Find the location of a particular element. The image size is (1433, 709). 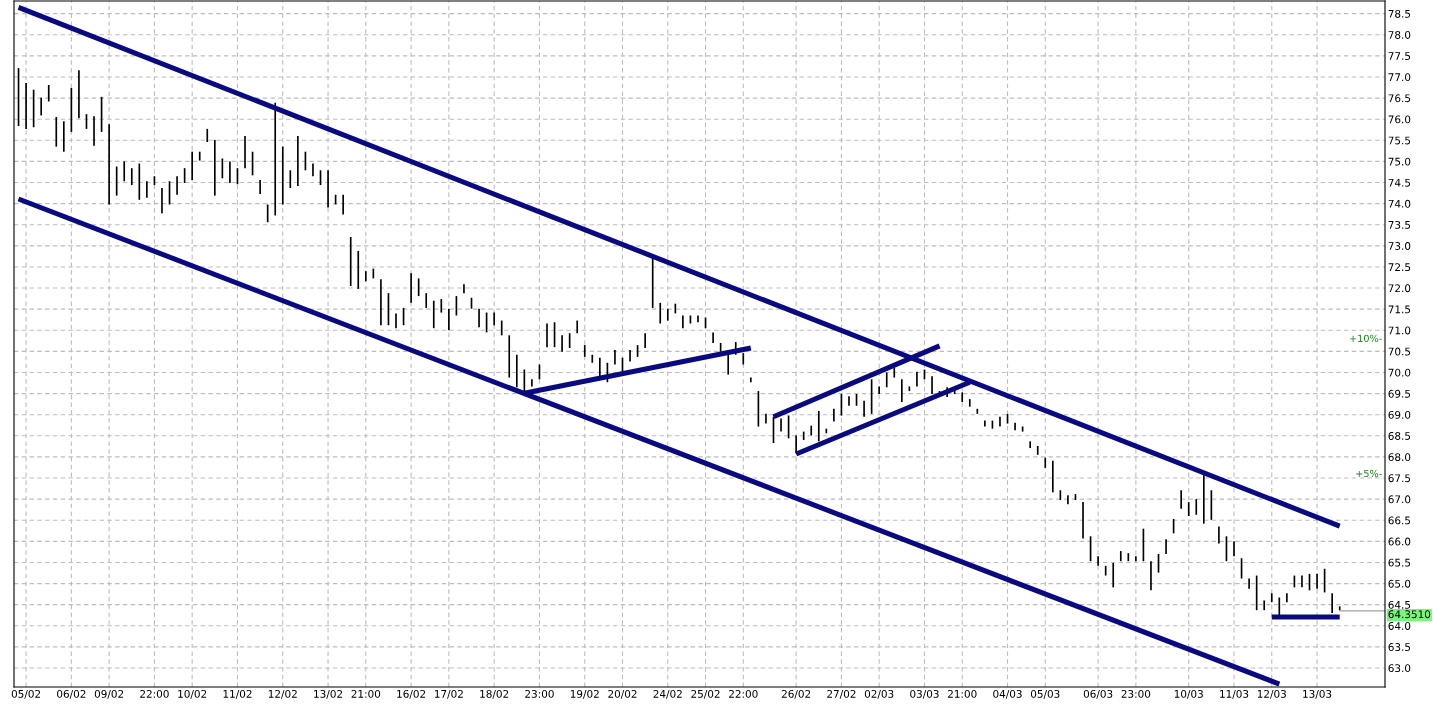

y-tick-label: 65.5 is located at coordinates (1399, 562).